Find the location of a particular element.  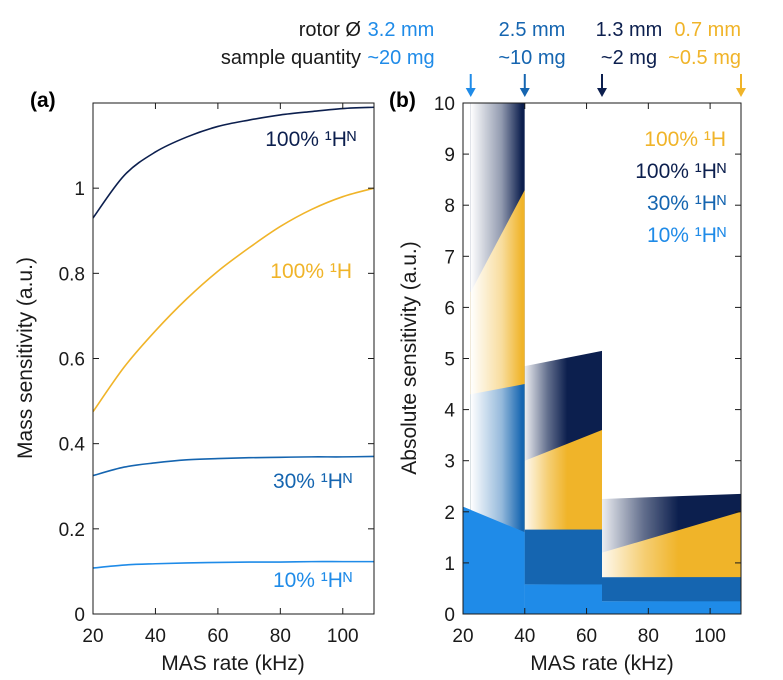

sample-quantity-label: sample quantity is located at coordinates (291, 58).